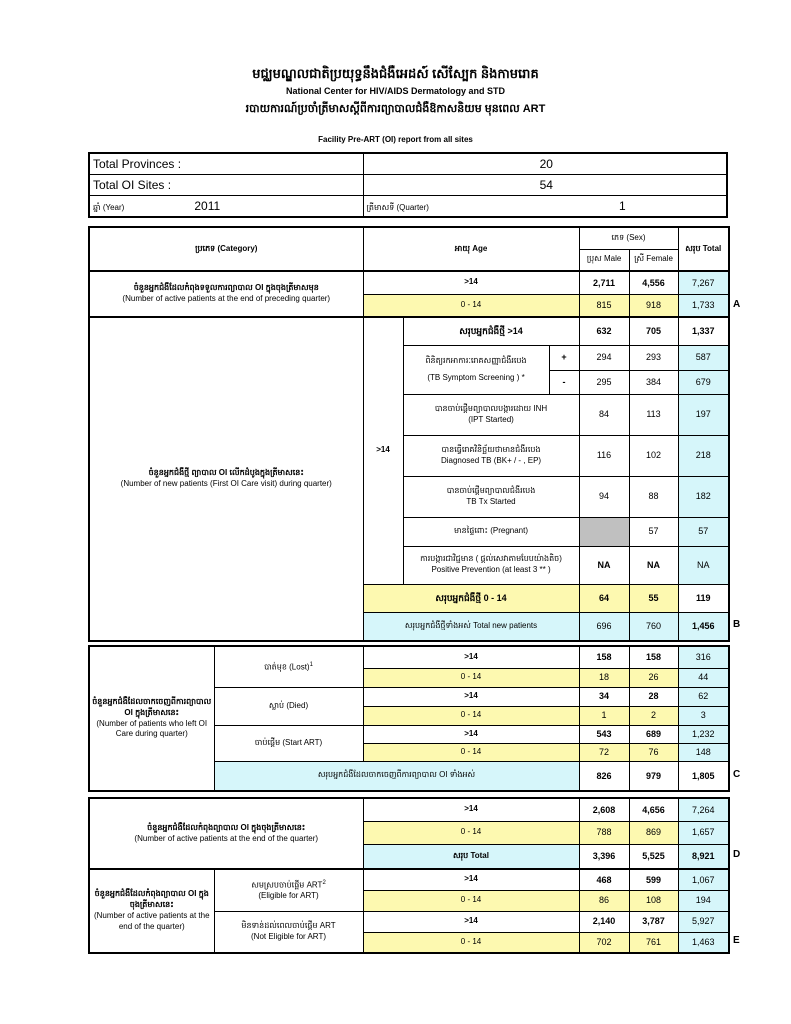 The image size is (791, 1024). What do you see at coordinates (703, 282) in the screenshot?
I see `a-adult-total: 7,267` at bounding box center [703, 282].